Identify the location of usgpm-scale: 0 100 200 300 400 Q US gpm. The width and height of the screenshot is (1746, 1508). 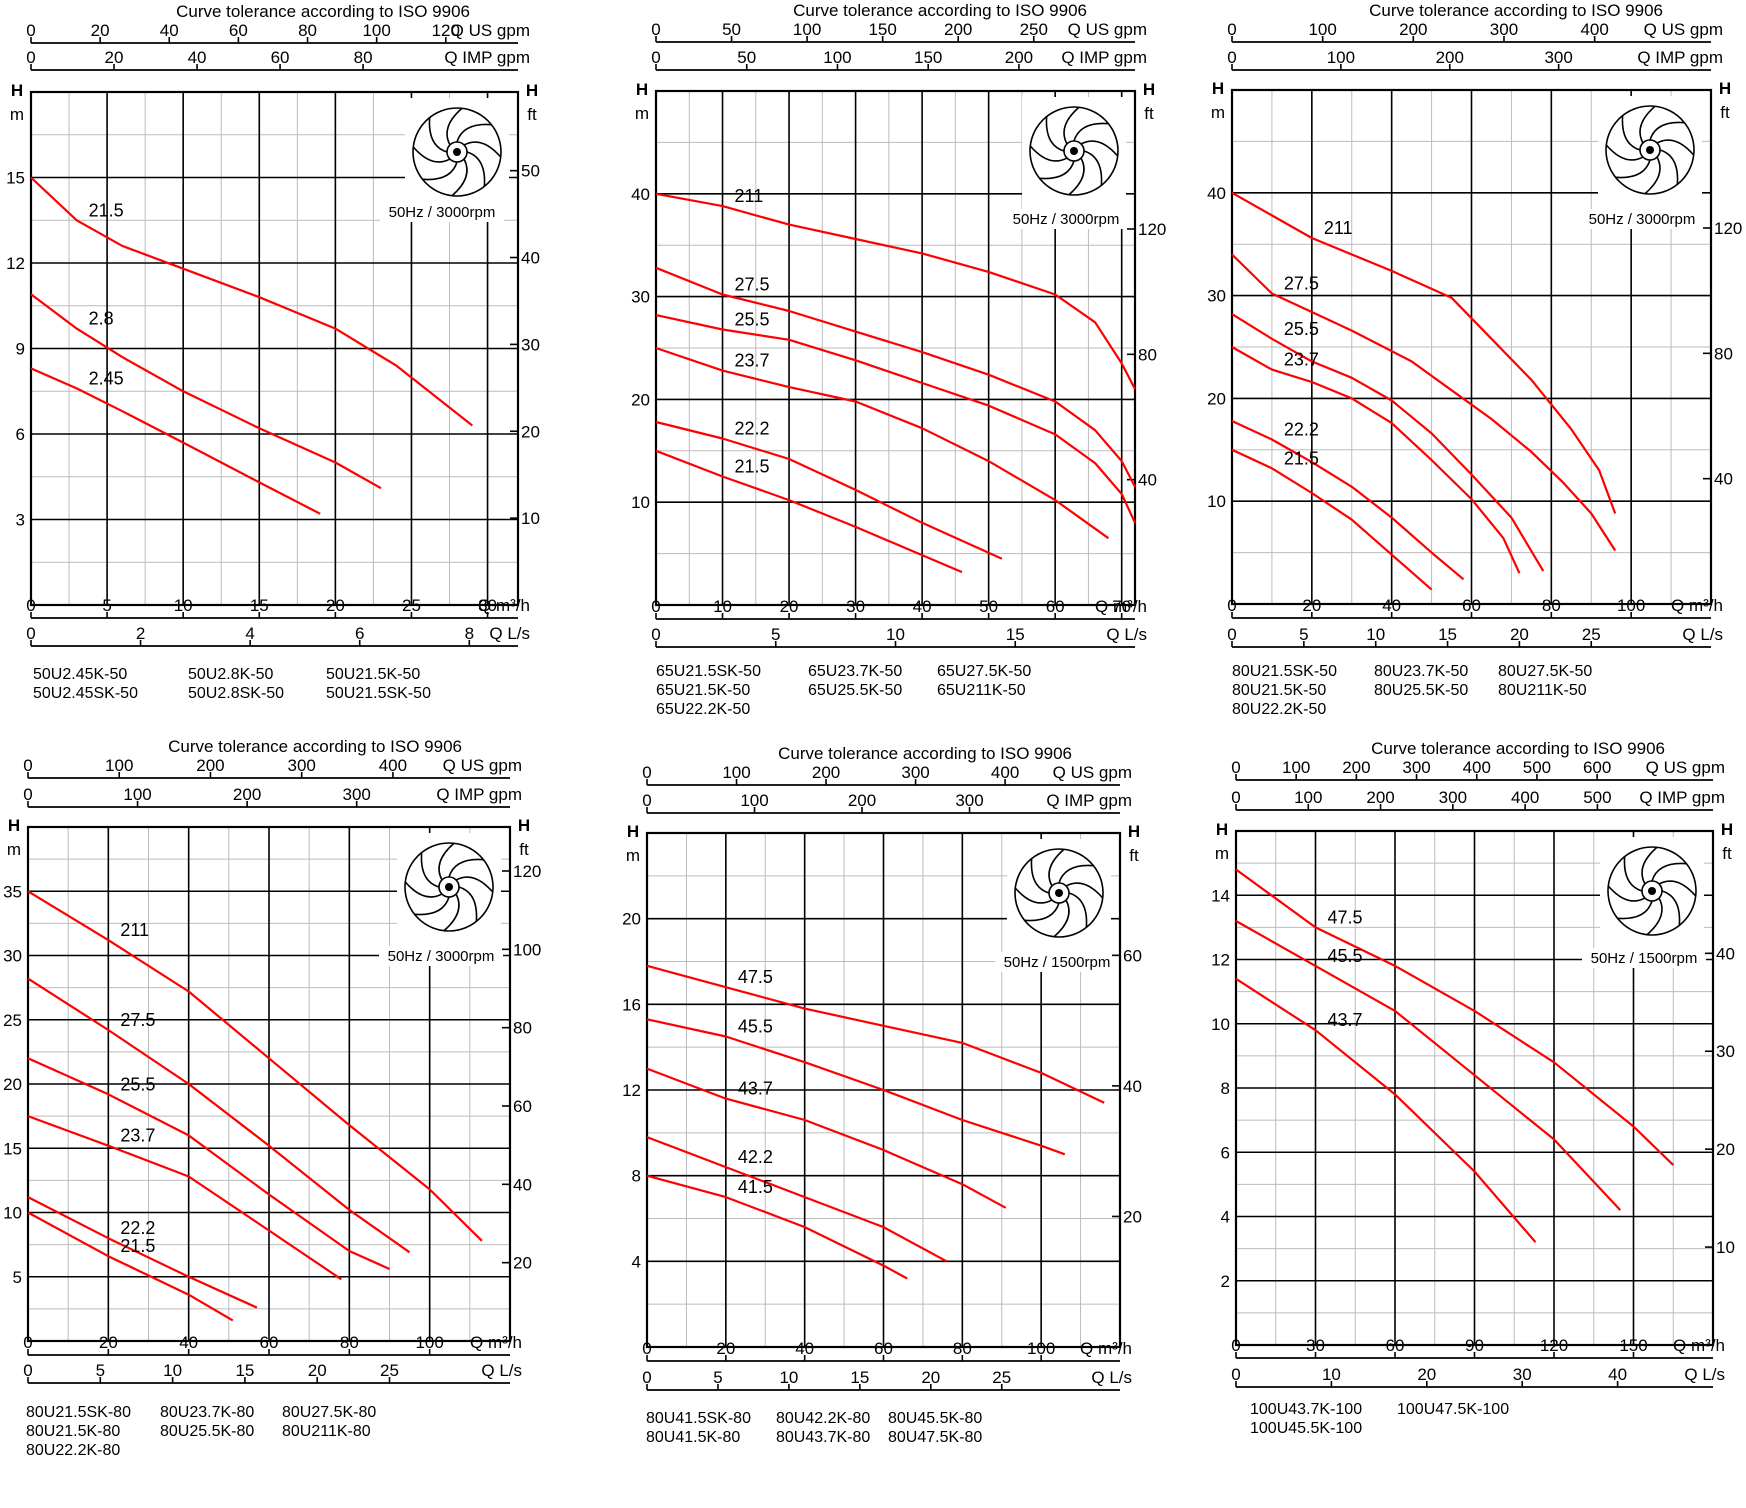
(887, 774).